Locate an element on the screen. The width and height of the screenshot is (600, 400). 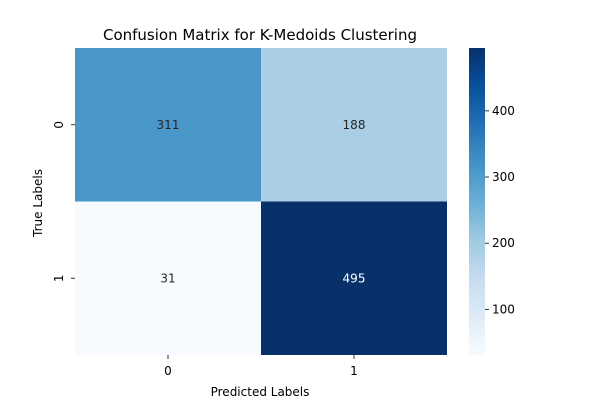
cell-value-label: 31 is located at coordinates (167, 278).